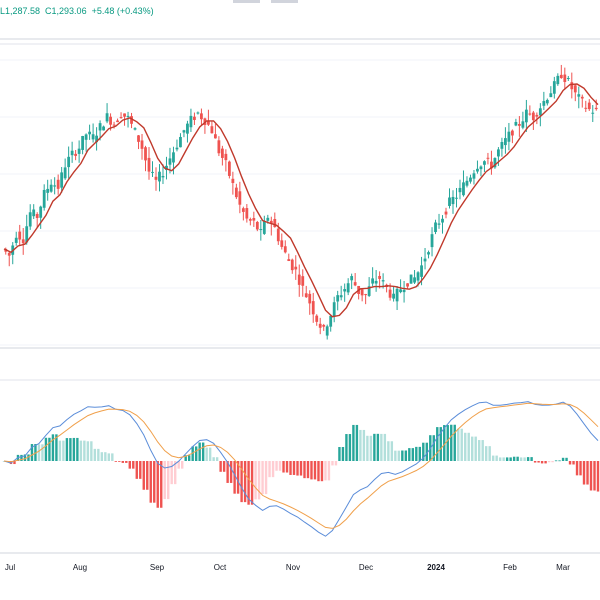 The image size is (600, 600). What do you see at coordinates (220, 567) in the screenshot?
I see `x-tick-label: Oct` at bounding box center [220, 567].